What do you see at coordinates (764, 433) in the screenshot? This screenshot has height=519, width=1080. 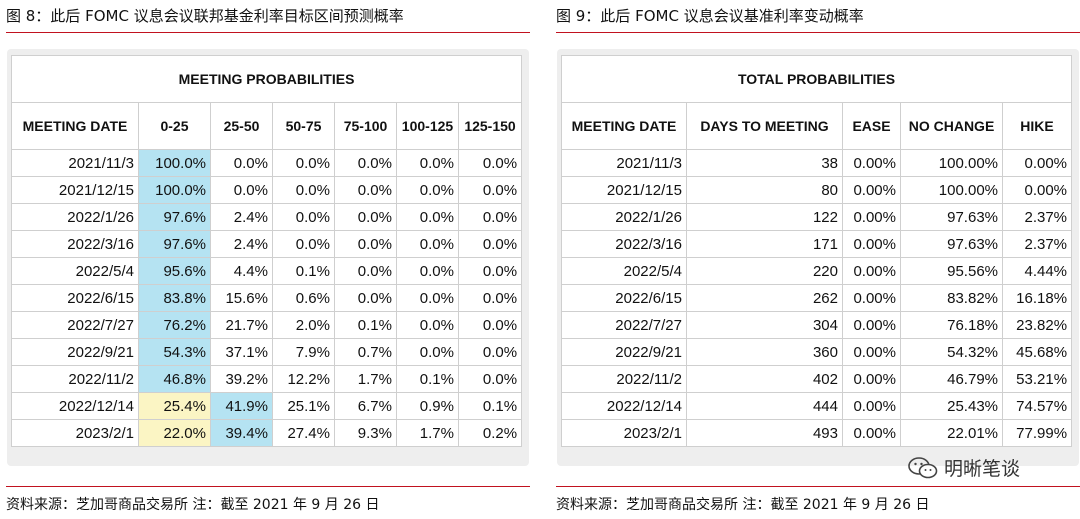 I see `value-cell: 493` at bounding box center [764, 433].